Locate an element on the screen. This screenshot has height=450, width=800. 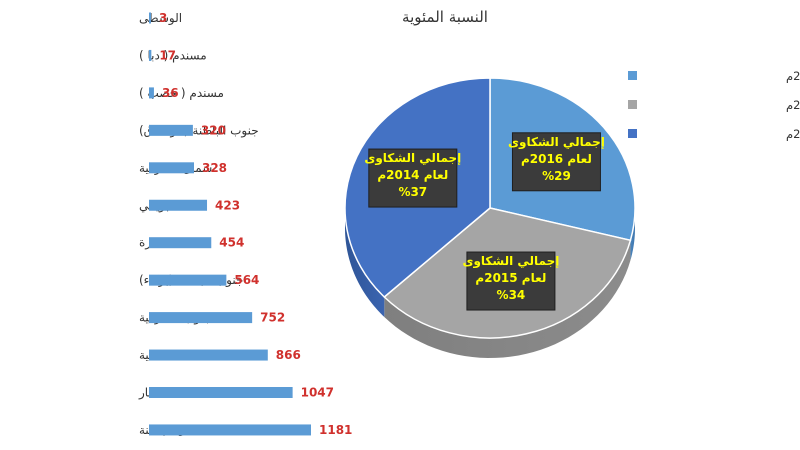
bar-value-label: 320 is located at coordinates (213, 130).